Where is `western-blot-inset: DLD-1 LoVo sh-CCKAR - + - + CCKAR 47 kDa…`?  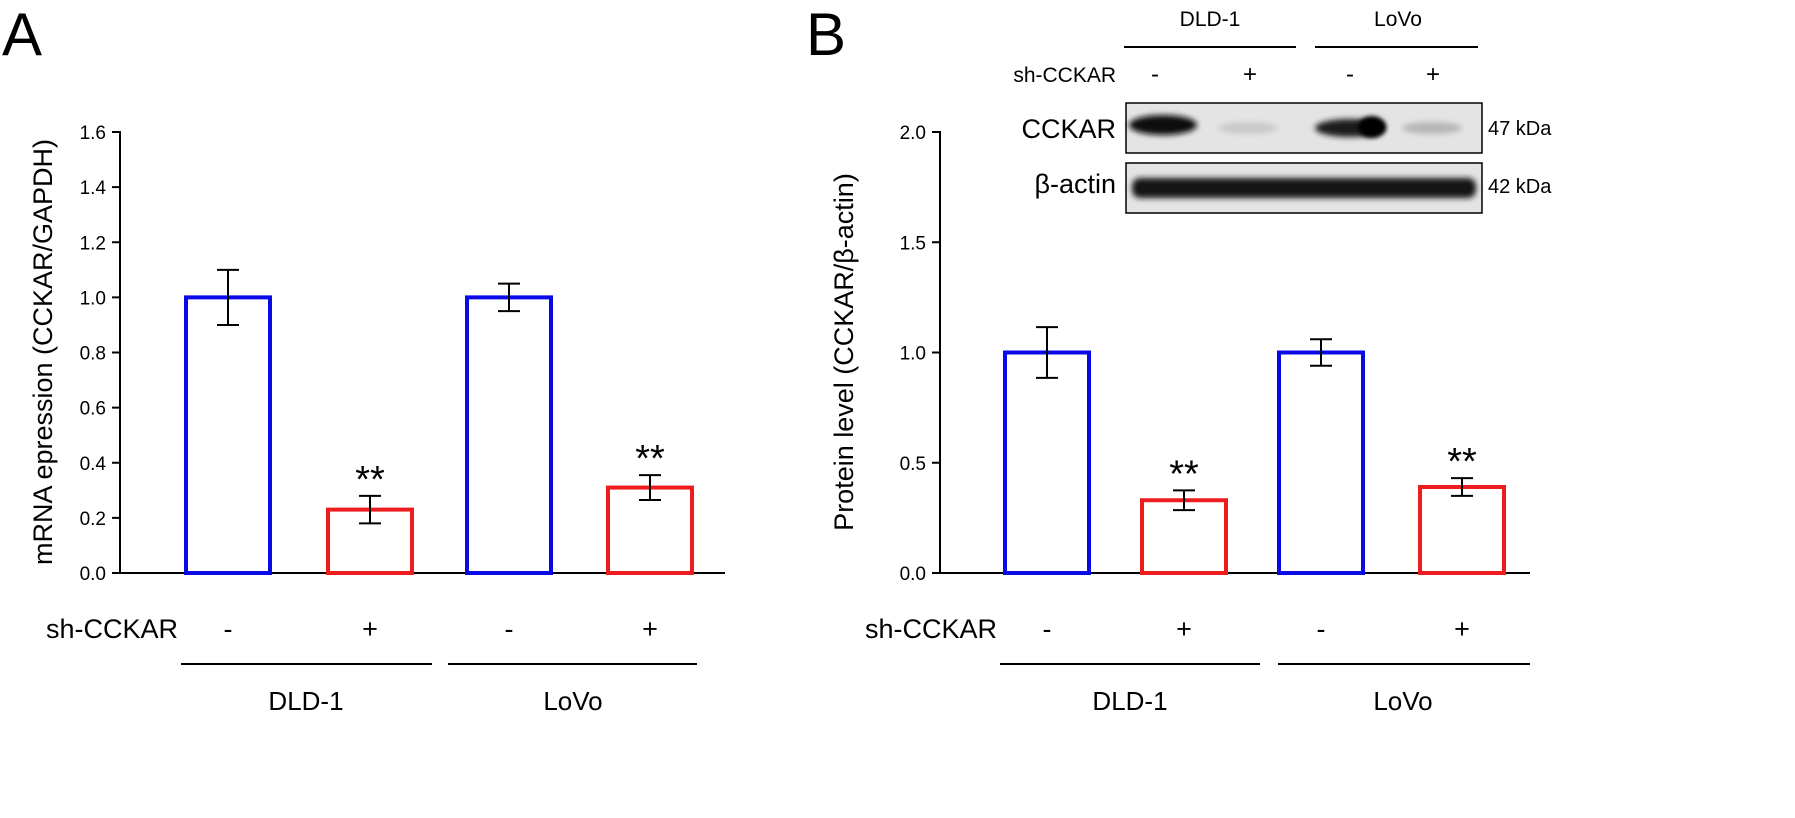
western-blot-inset: DLD-1 LoVo sh-CCKAR - + - + CCKAR 47 kDa… is located at coordinates (1282, 111).